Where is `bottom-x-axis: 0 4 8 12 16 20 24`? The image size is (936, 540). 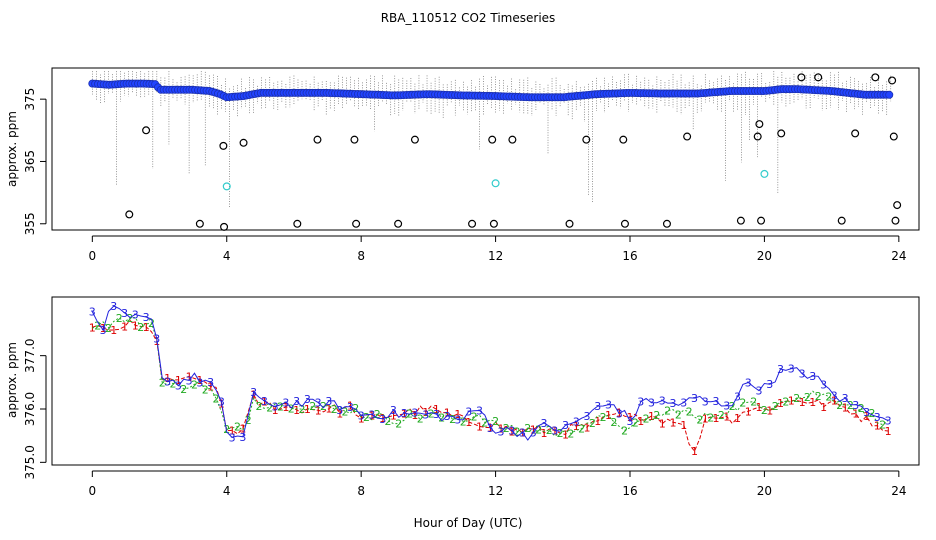
bottom-x-axis: 0 4 8 12 16 20 24 is located at coordinates (497, 484).